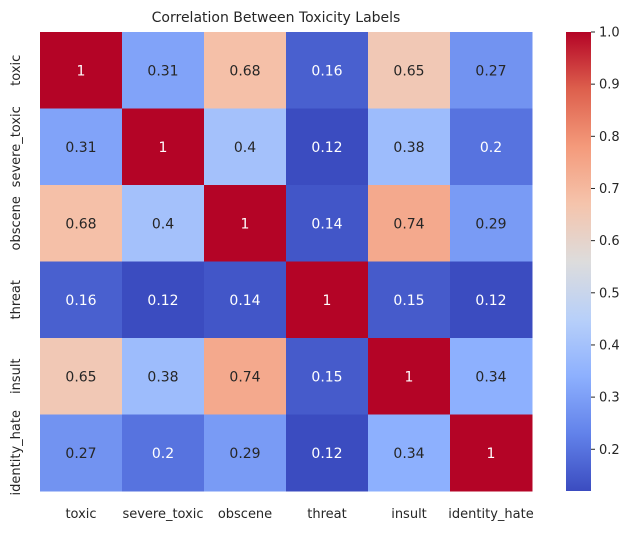  I want to click on chart-title: Correlation Between Toxicity Labels, so click(276, 18).